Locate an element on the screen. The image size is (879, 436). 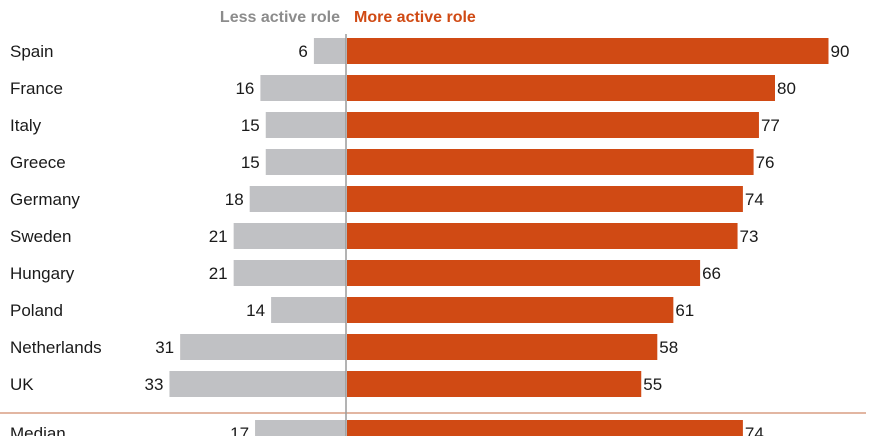
bar-less-germany is located at coordinates (297, 199).